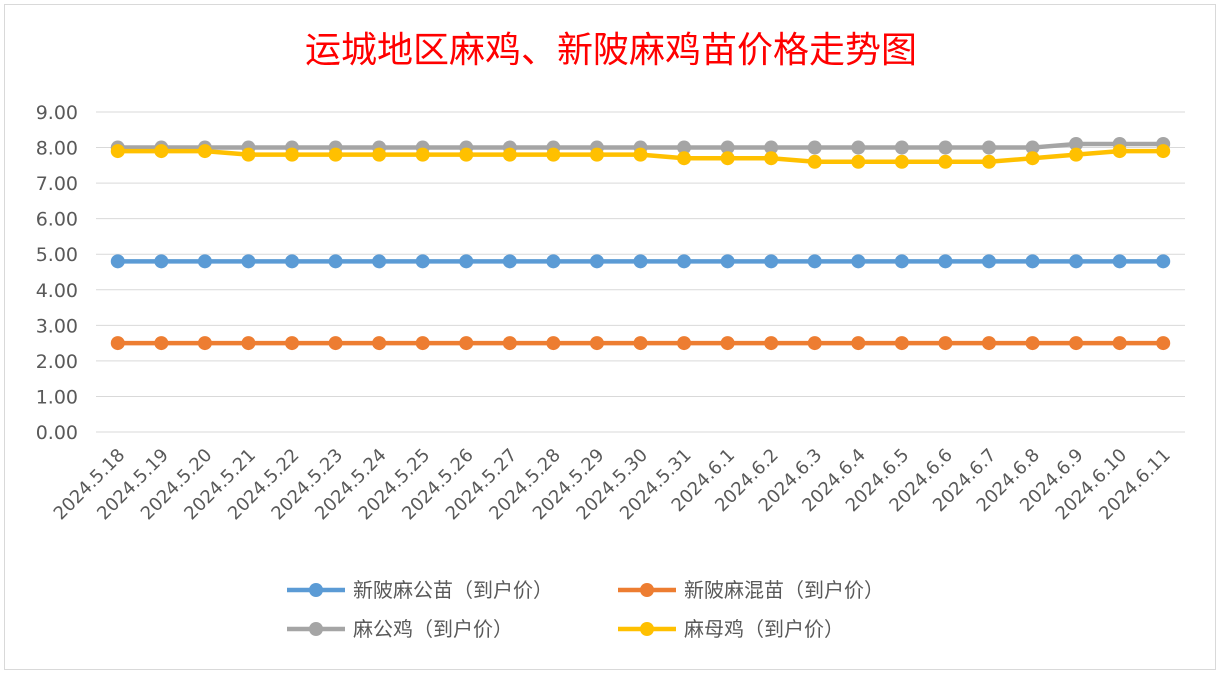  What do you see at coordinates (784, 590) in the screenshot?
I see `legend-label: 新陂麻混苗（到户价）` at bounding box center [784, 590].